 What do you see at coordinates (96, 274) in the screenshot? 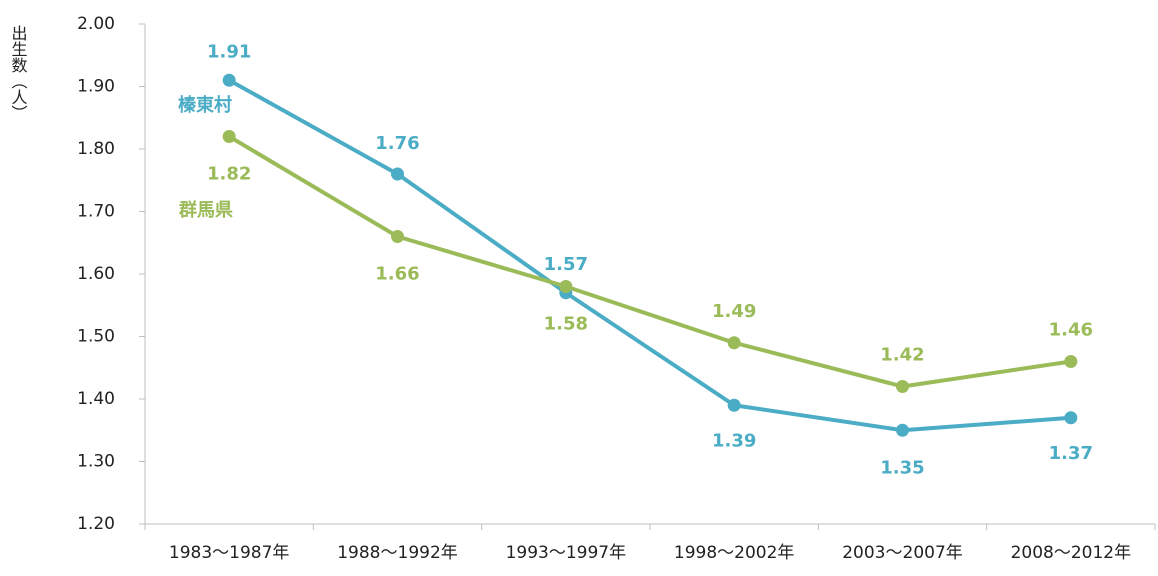
I see `y-tick-label: 1.60` at bounding box center [96, 274].